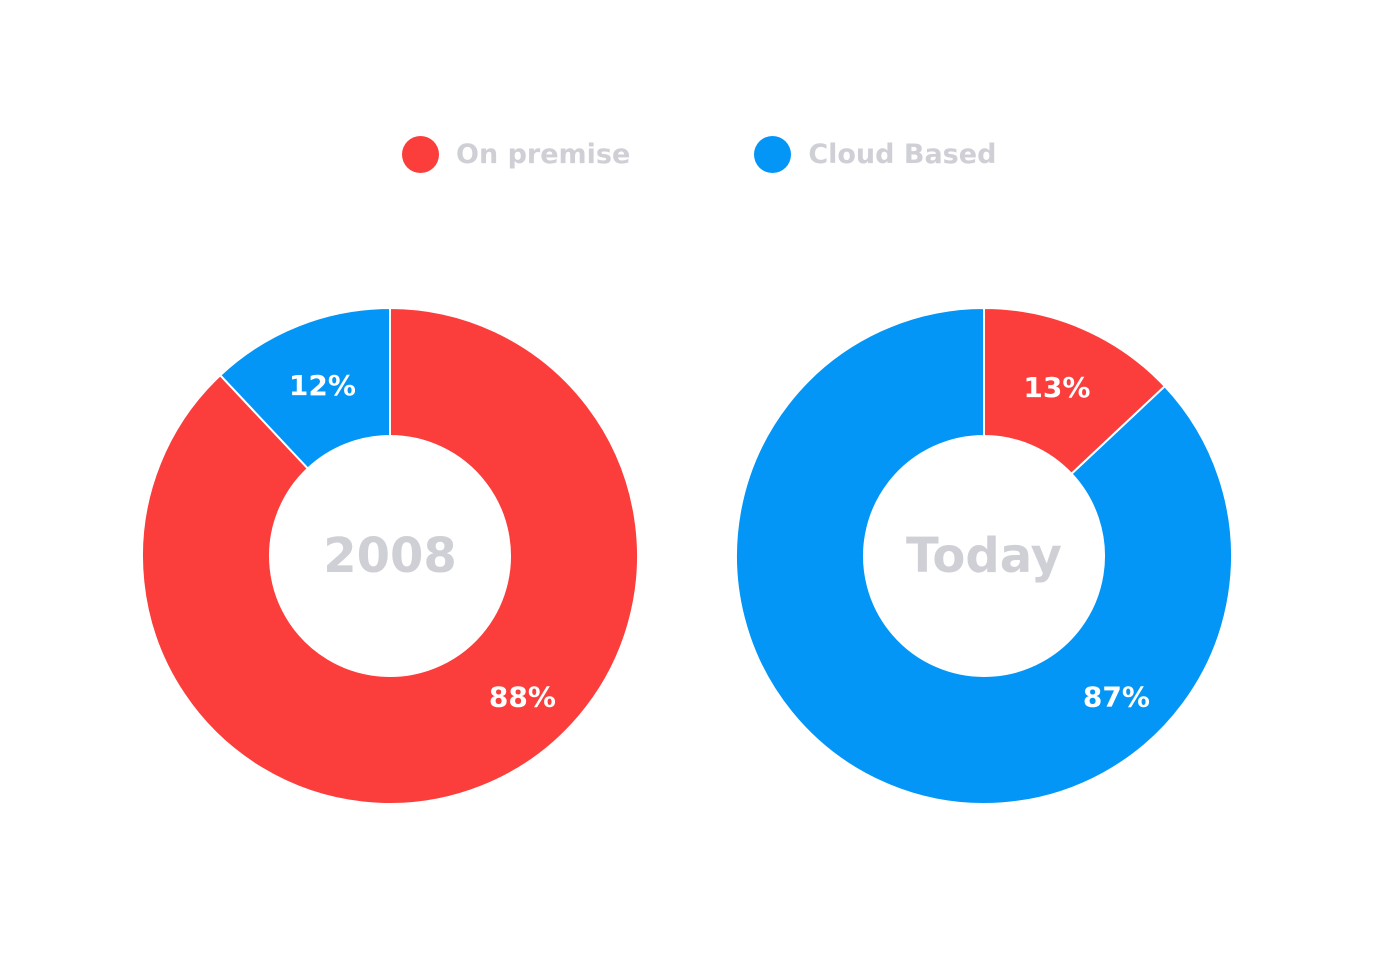 The width and height of the screenshot is (1380, 974). I want to click on chart-legend: On premise Cloud Based, so click(699, 154).